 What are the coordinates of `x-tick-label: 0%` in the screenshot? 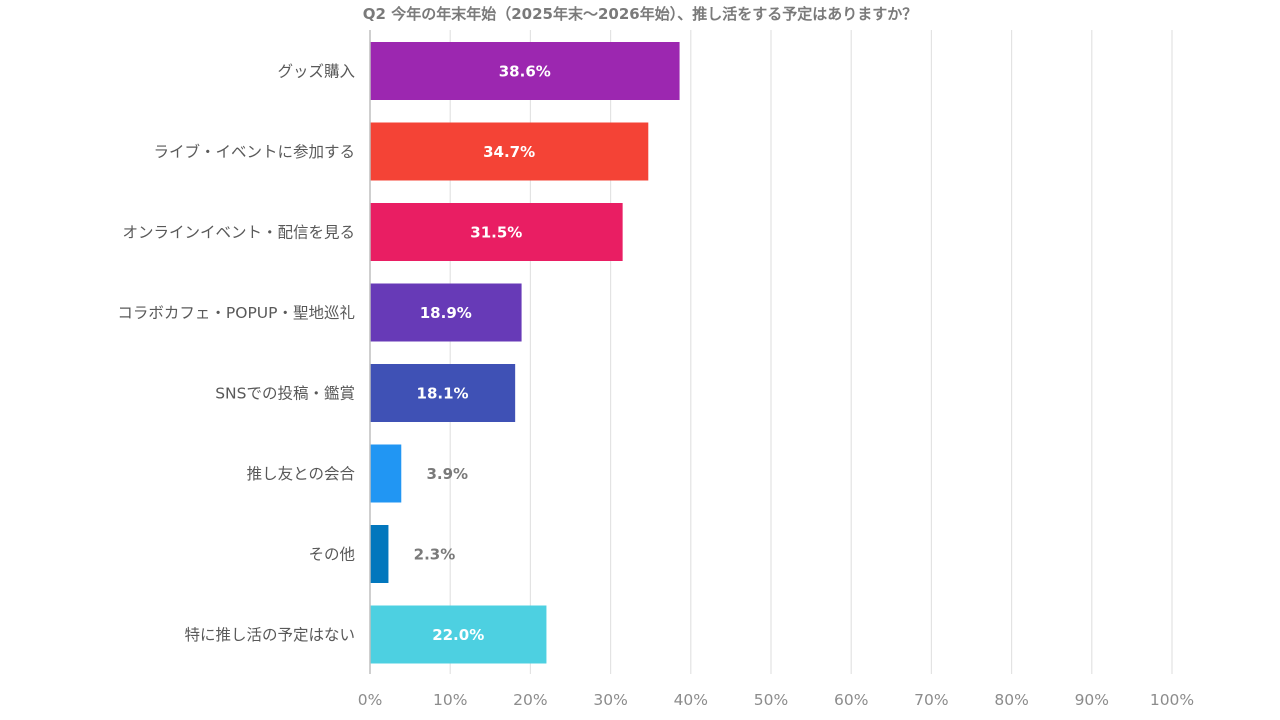 It's located at (370, 700).